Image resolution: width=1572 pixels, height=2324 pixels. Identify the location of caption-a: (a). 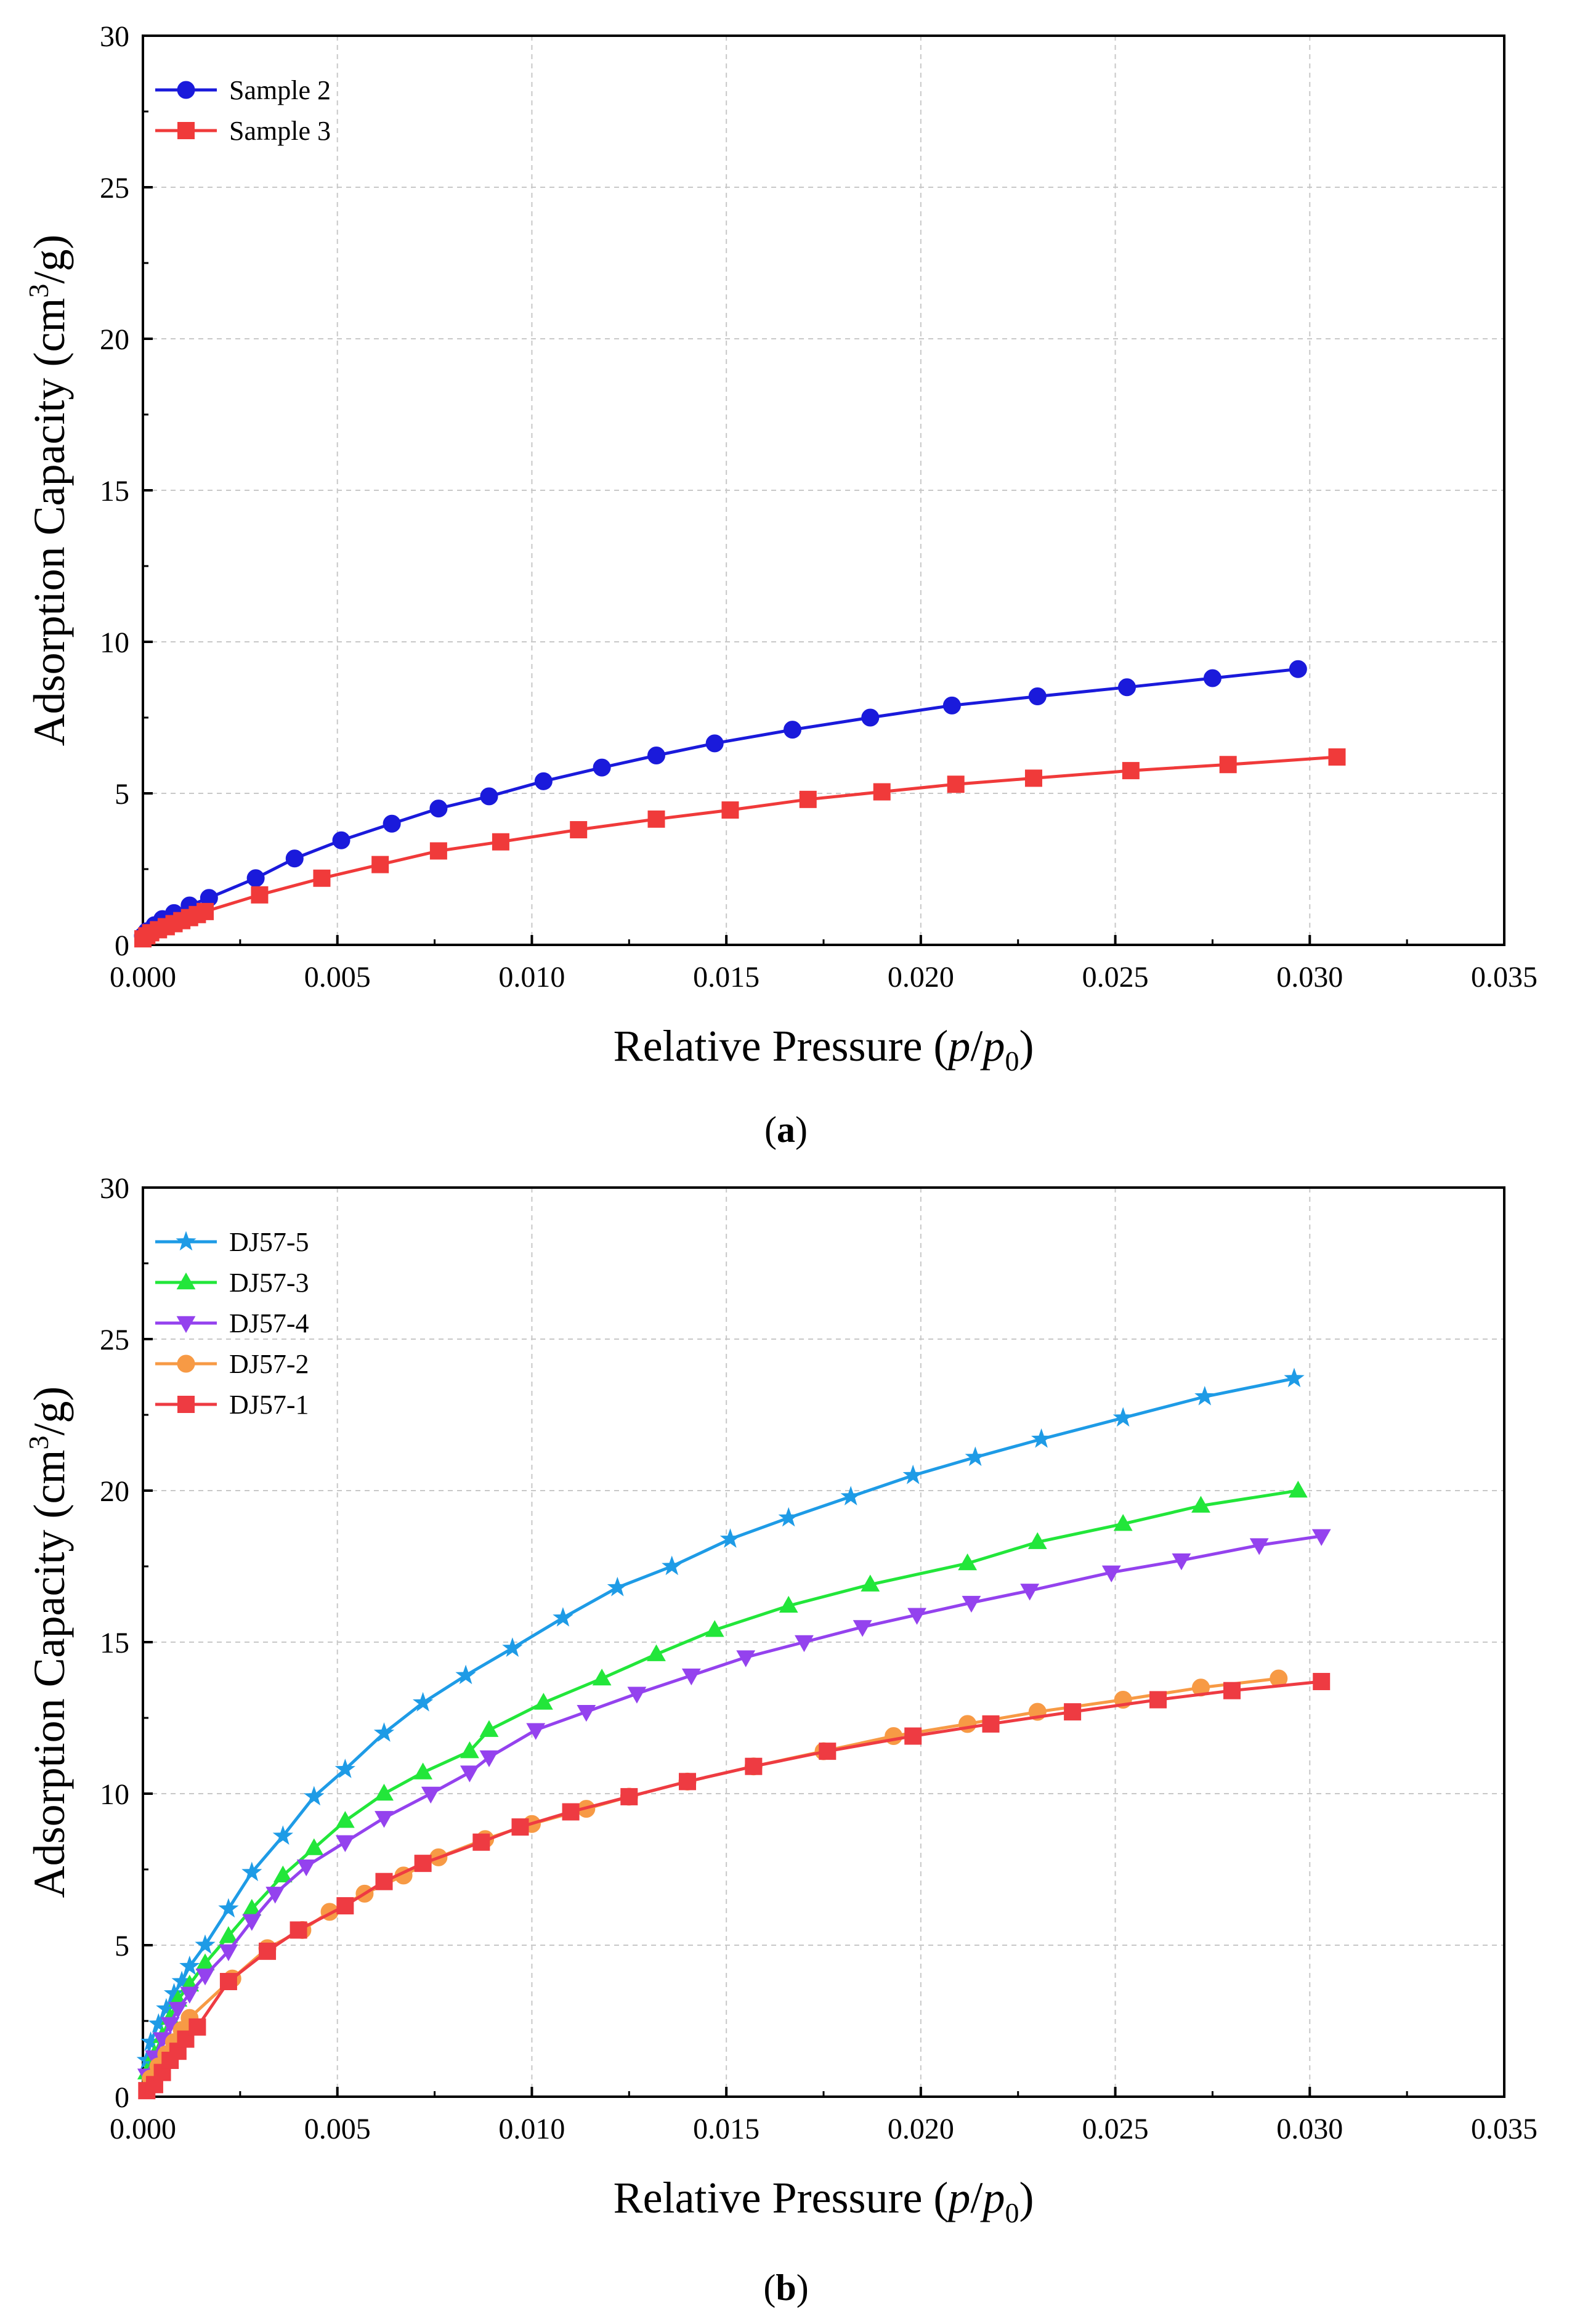
(786, 1129).